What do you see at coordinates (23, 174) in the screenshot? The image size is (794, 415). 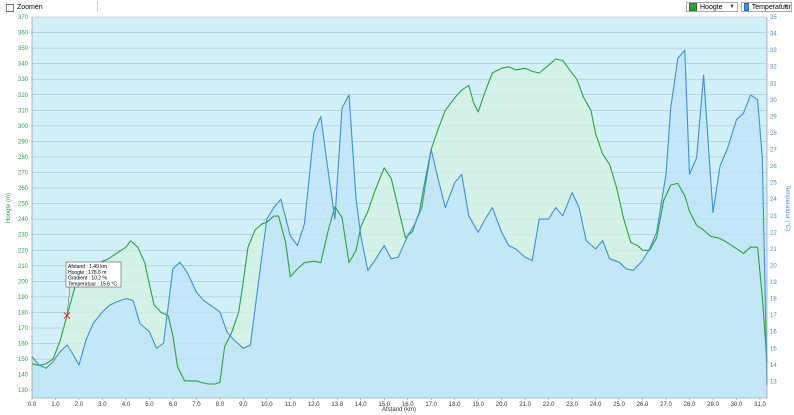 I see `left-tick-label: 270` at bounding box center [23, 174].